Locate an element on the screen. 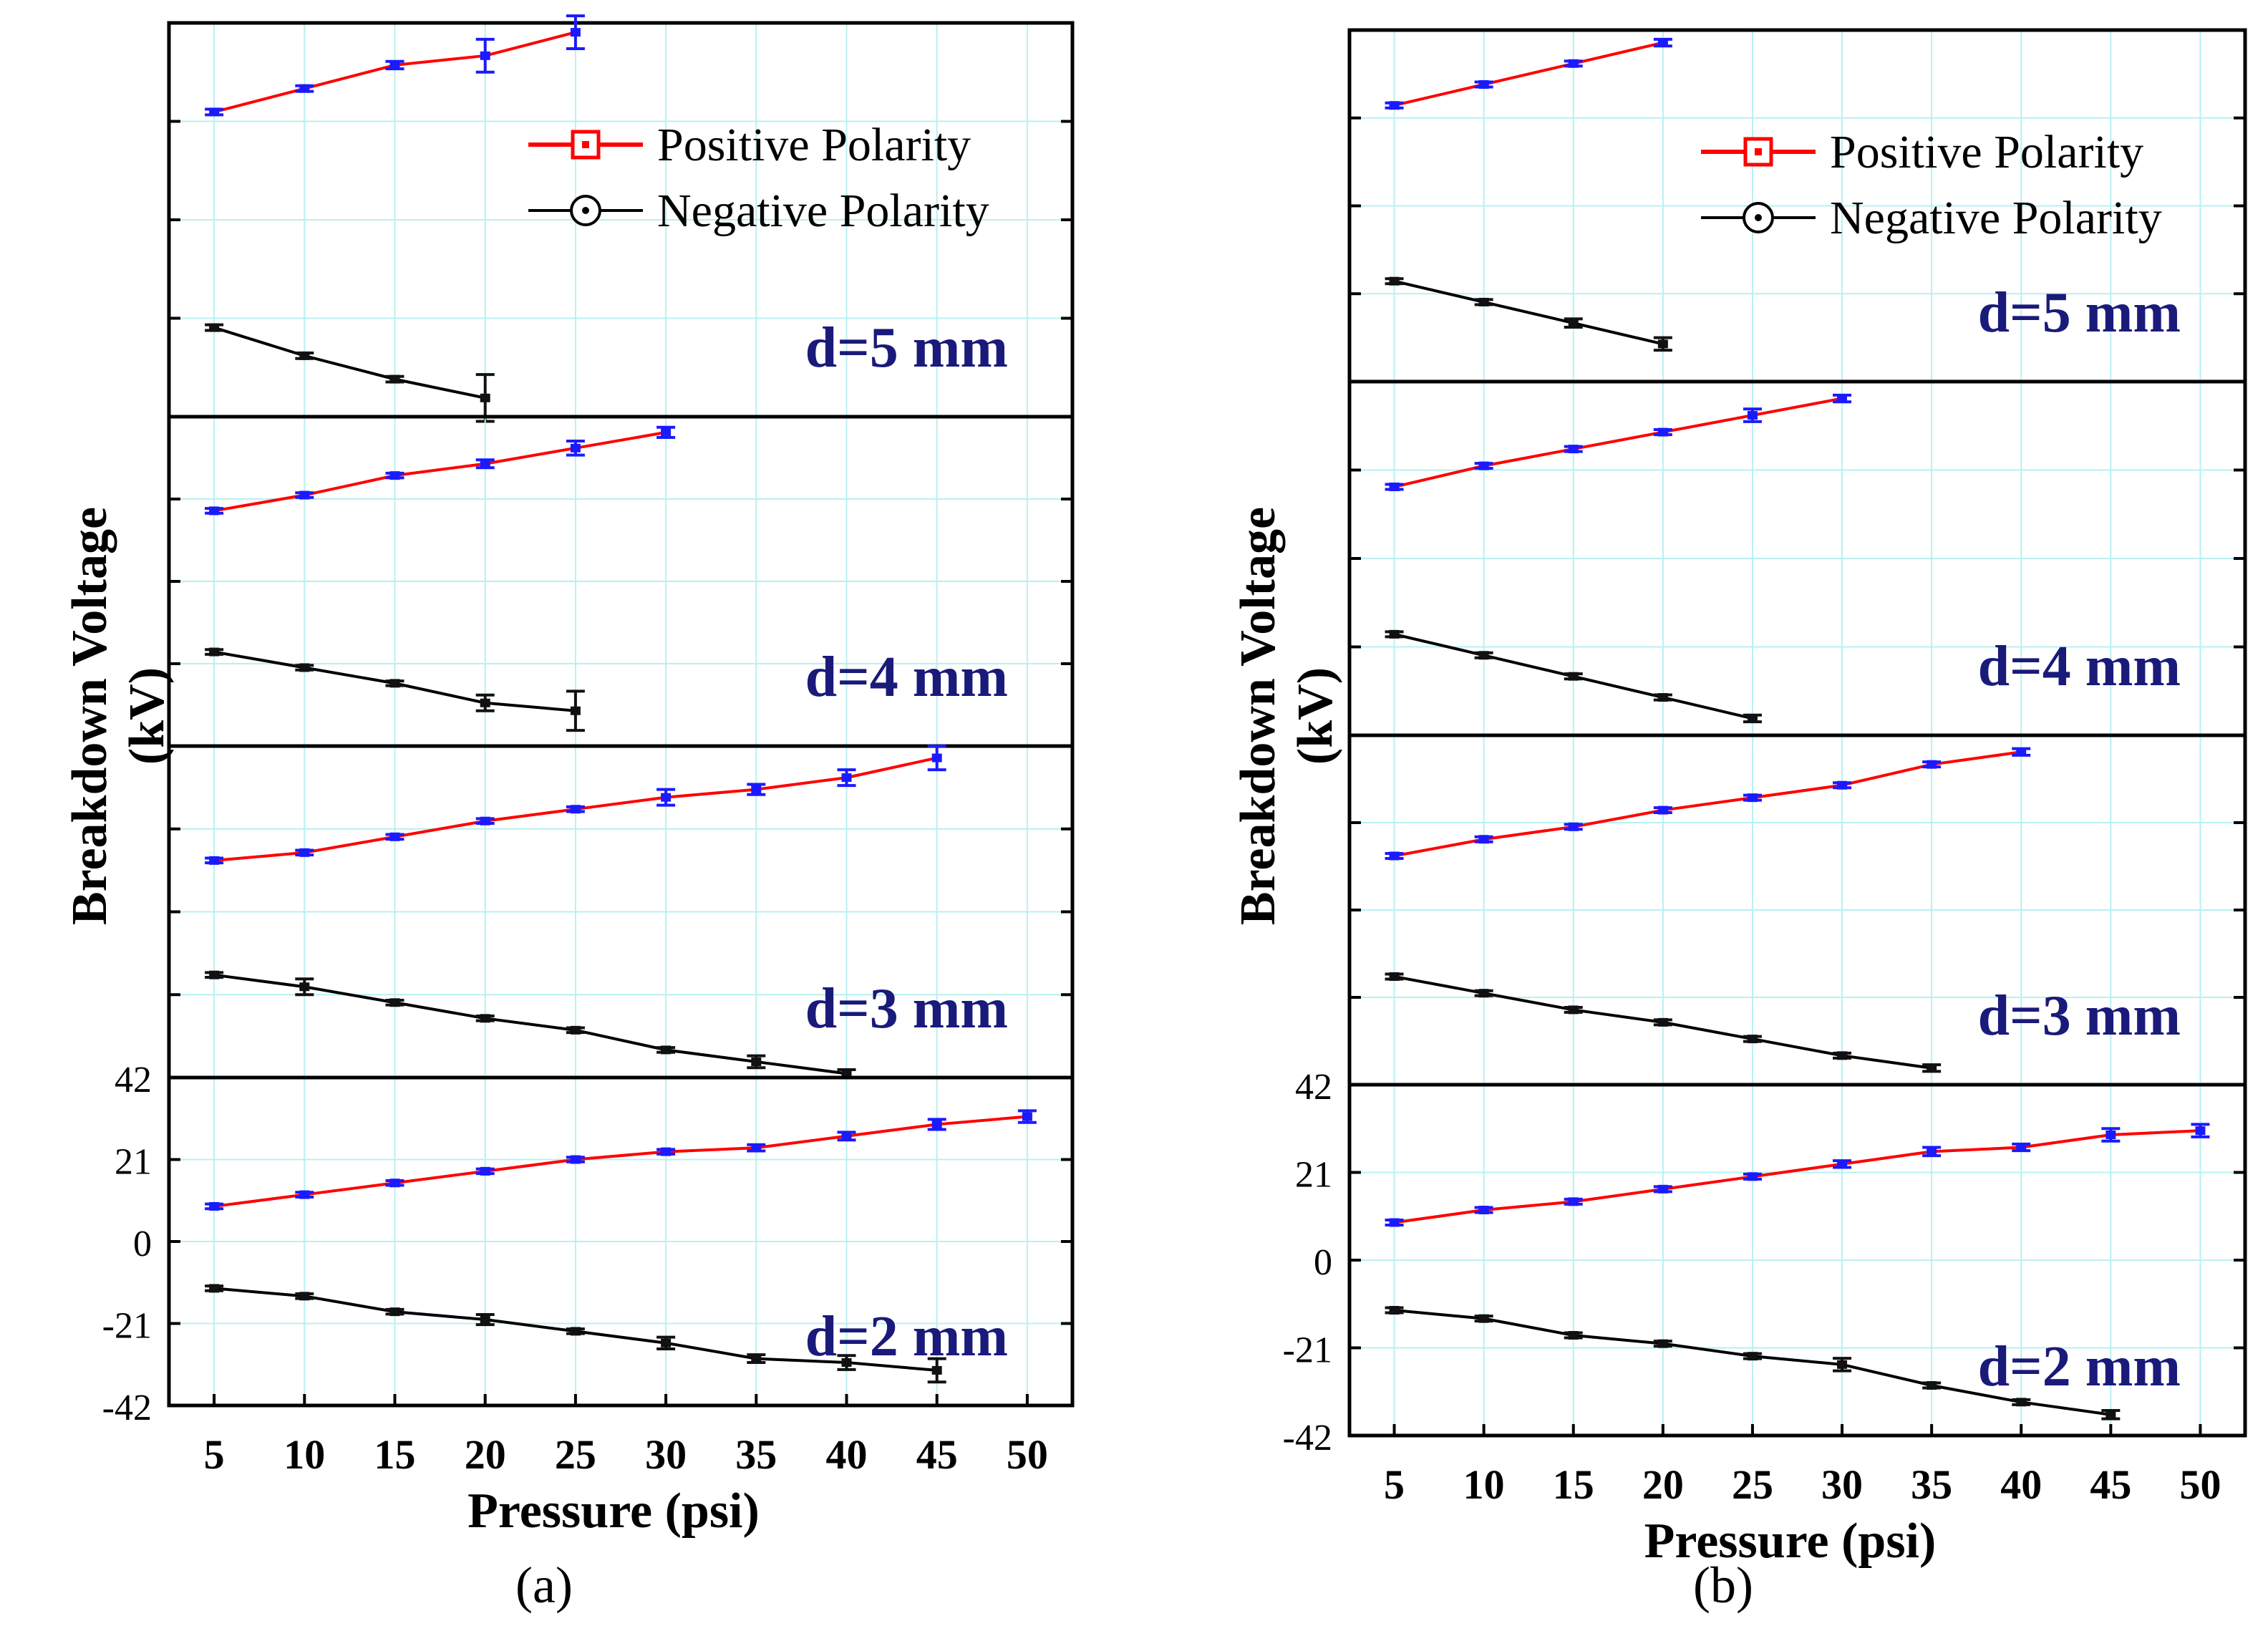  x-tick-label: 30 is located at coordinates (1842, 1484).